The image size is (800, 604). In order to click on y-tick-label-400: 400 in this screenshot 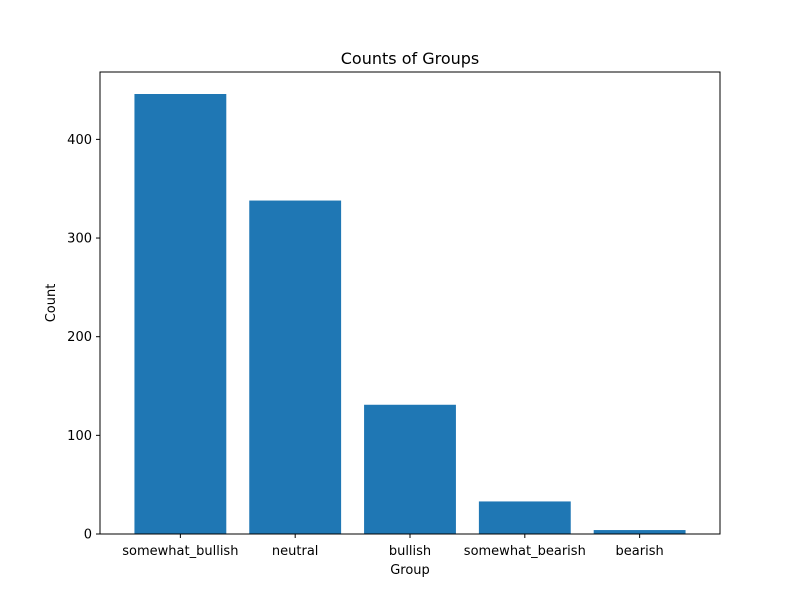, I will do `click(79, 140)`.